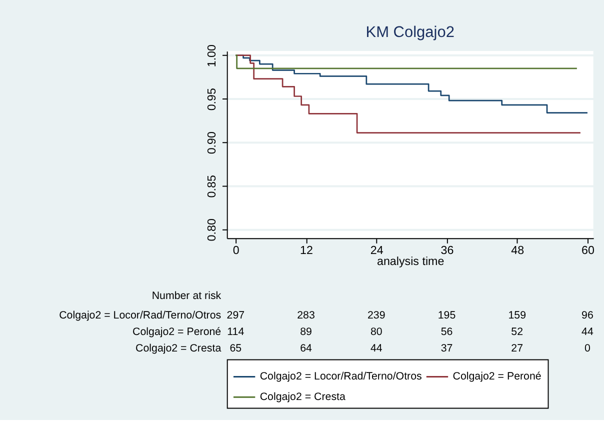  I want to click on text: 56, so click(446, 332).